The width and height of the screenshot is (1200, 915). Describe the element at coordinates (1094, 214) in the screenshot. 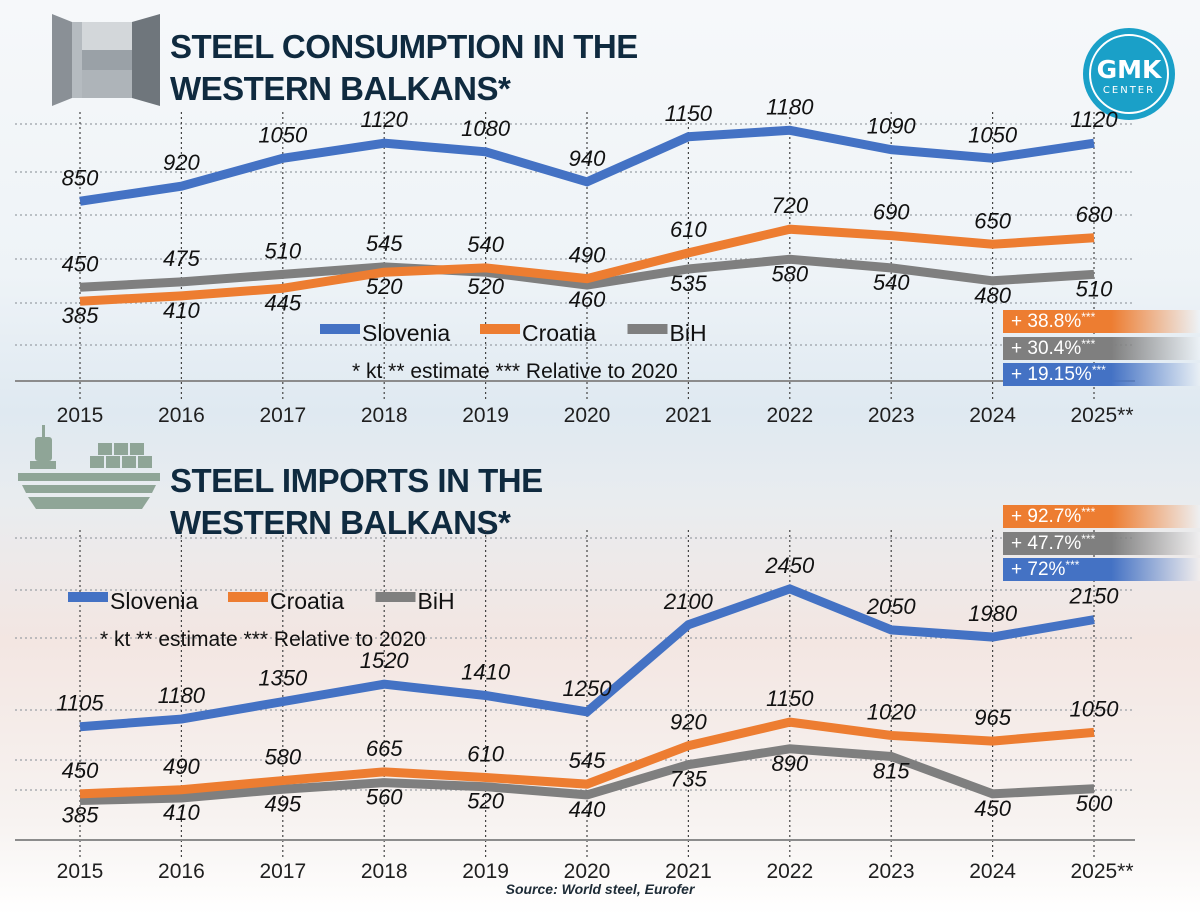

I see `data-label: 680` at that location.